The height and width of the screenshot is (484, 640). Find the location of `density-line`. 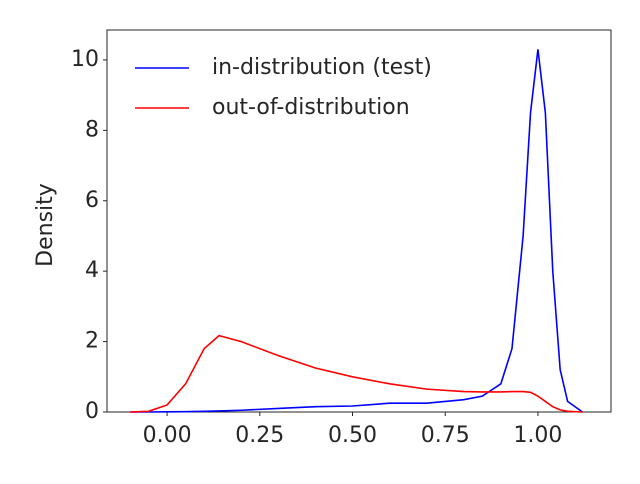

density-line is located at coordinates (356, 373).